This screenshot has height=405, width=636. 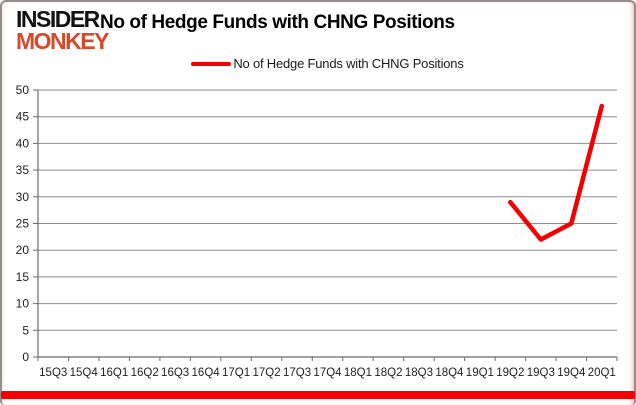 What do you see at coordinates (348, 63) in the screenshot?
I see `legend-label: No of Hedge Funds with CHNG Positions` at bounding box center [348, 63].